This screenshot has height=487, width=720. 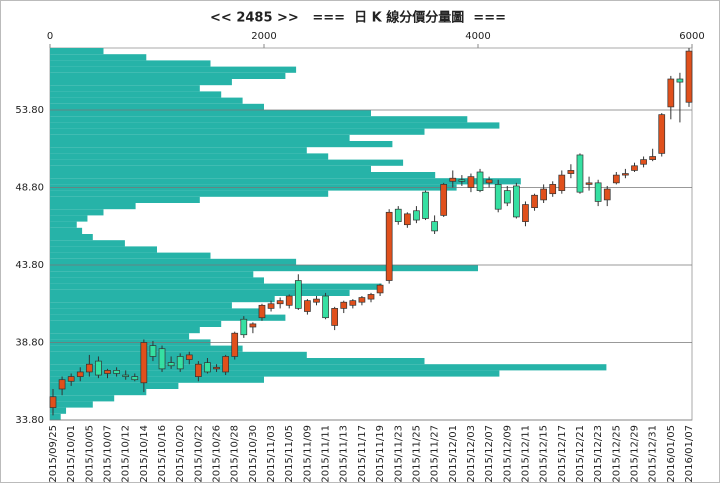 I want to click on x-tick-label: 2015/12/09, so click(x=507, y=454).